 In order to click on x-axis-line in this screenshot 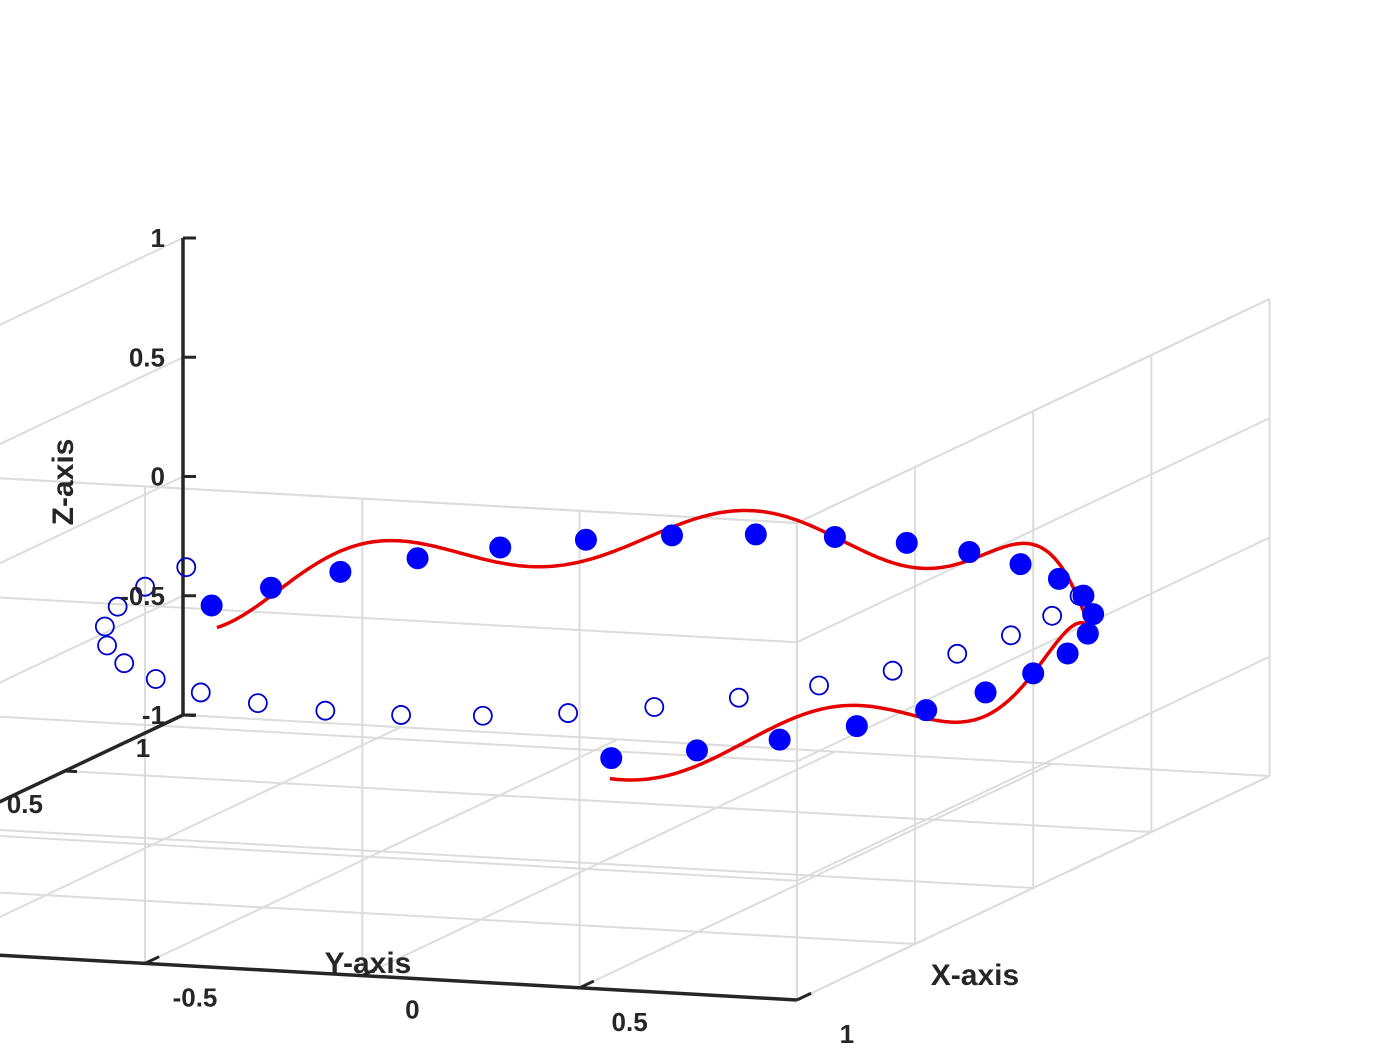, I will do `click(398, 977)`.